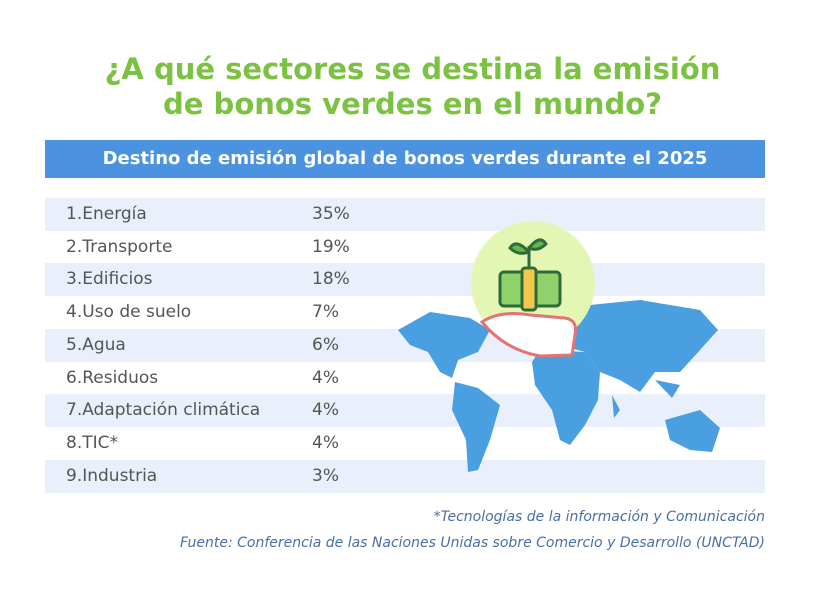 This screenshot has width=825, height=602. Describe the element at coordinates (405, 345) in the screenshot. I see `table-row: 5.Agua 6%` at that location.